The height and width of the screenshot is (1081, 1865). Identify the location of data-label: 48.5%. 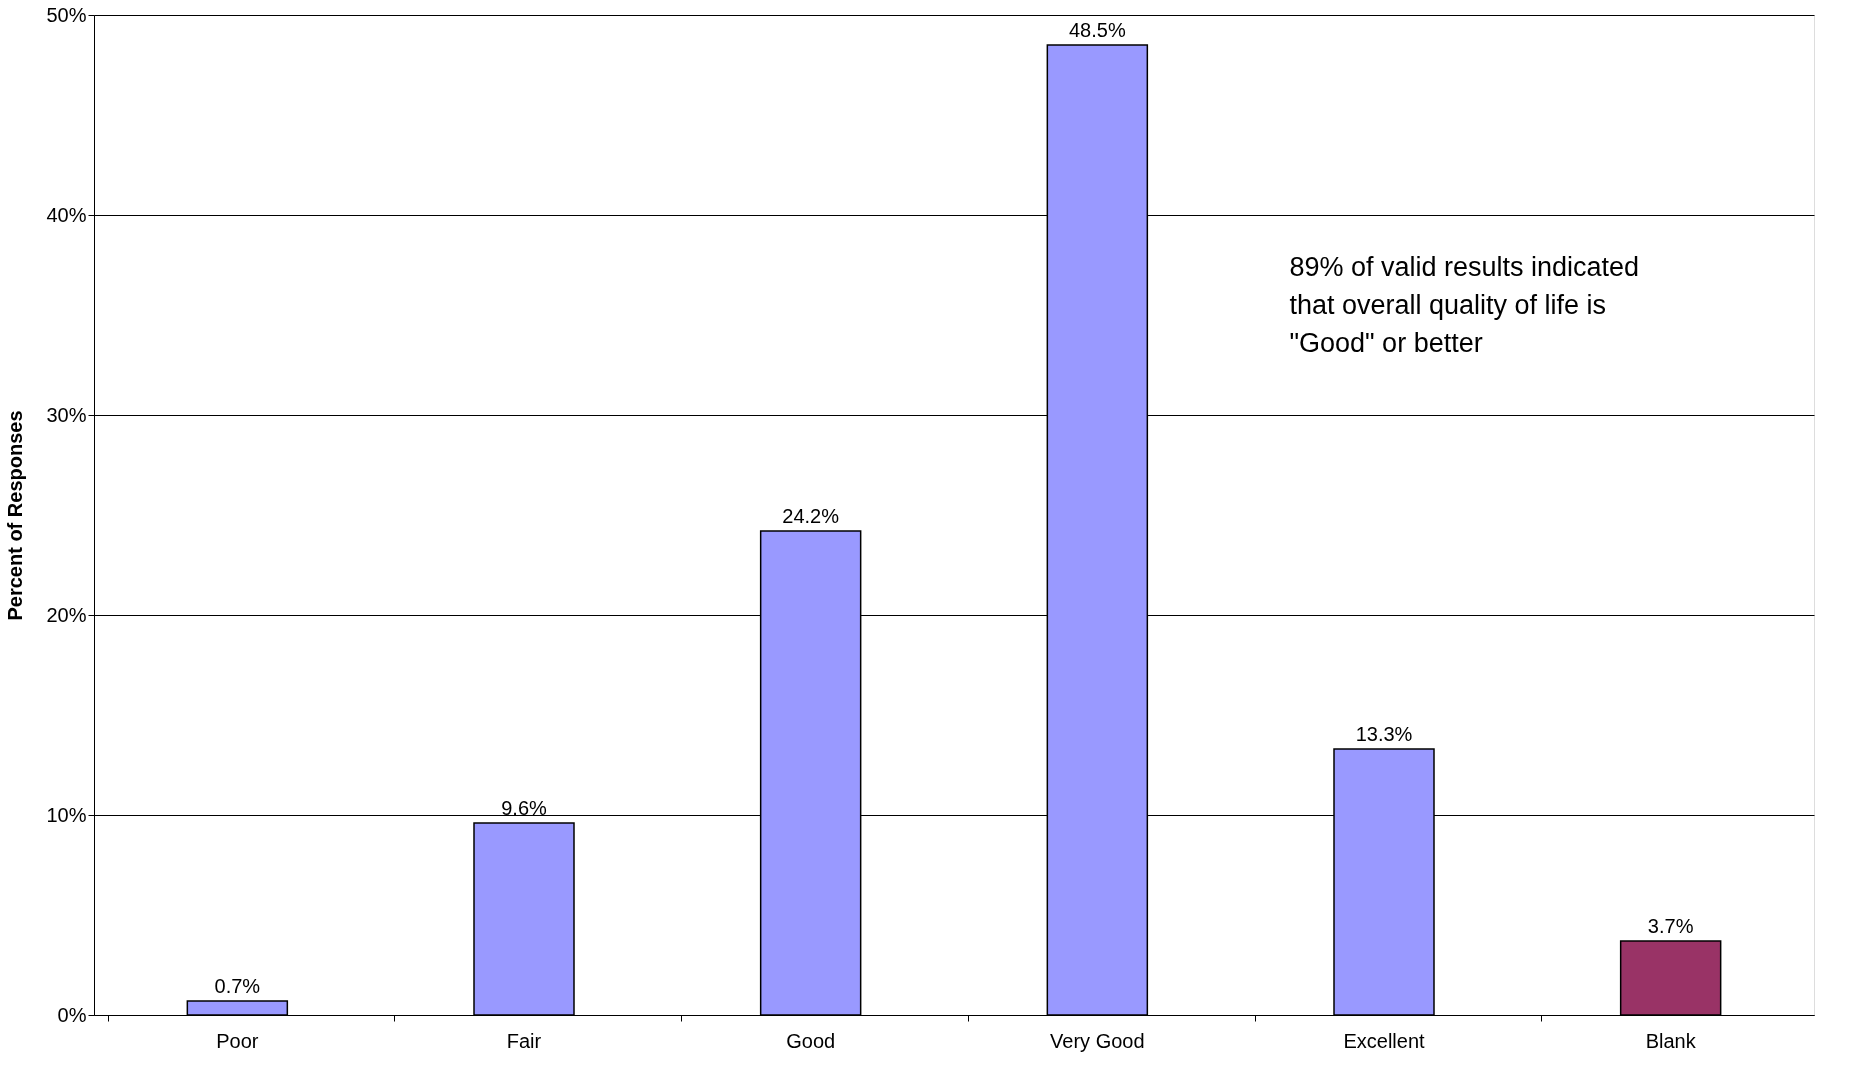
(1097, 30).